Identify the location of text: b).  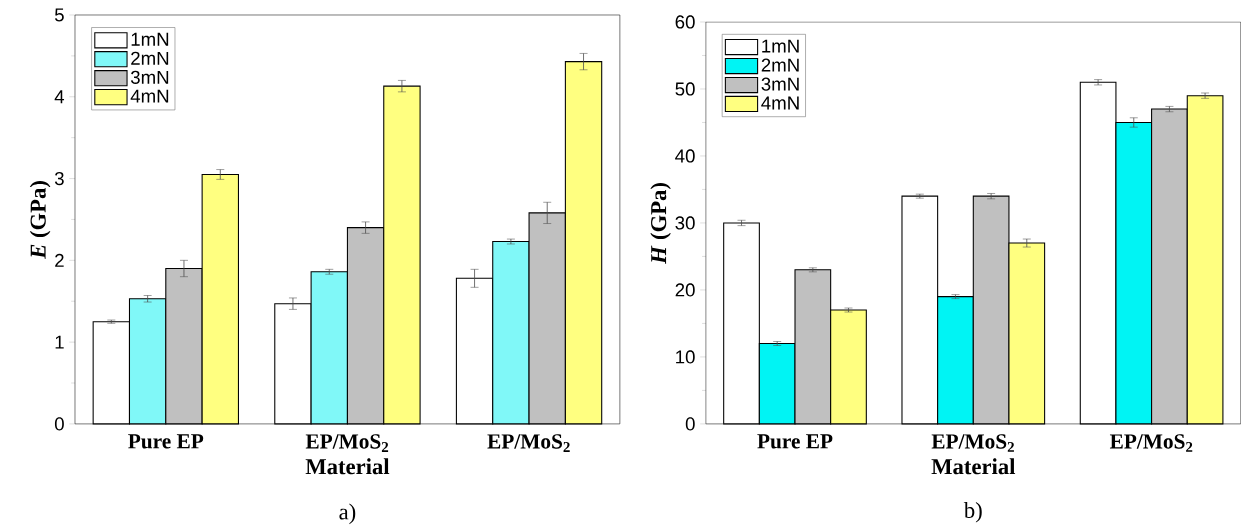
(972, 512).